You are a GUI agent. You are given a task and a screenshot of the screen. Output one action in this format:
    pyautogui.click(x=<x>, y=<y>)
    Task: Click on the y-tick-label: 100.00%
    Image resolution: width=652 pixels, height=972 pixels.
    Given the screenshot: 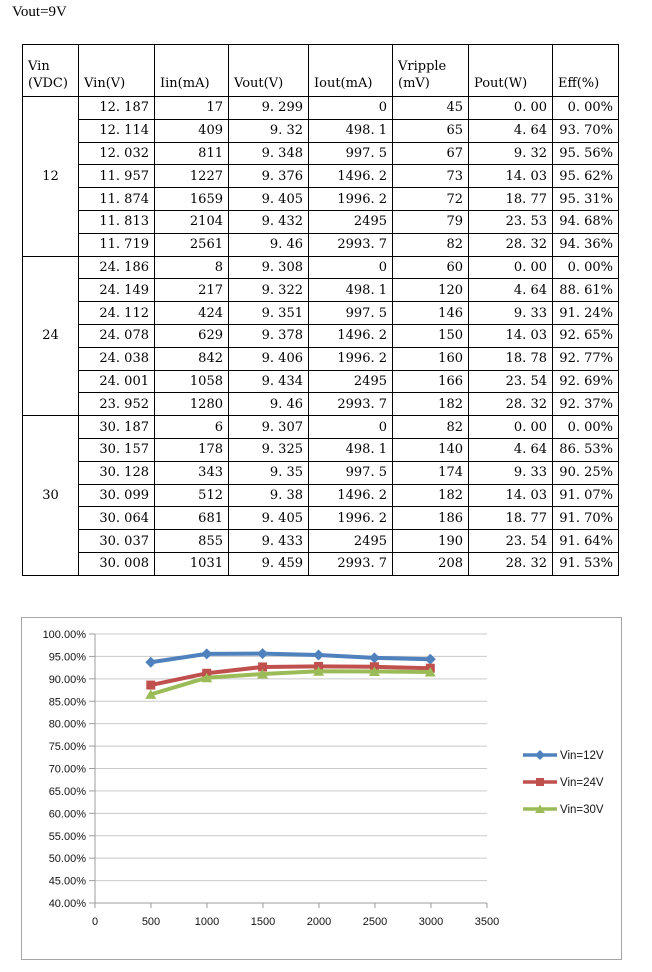 What is the action you would take?
    pyautogui.click(x=65, y=635)
    